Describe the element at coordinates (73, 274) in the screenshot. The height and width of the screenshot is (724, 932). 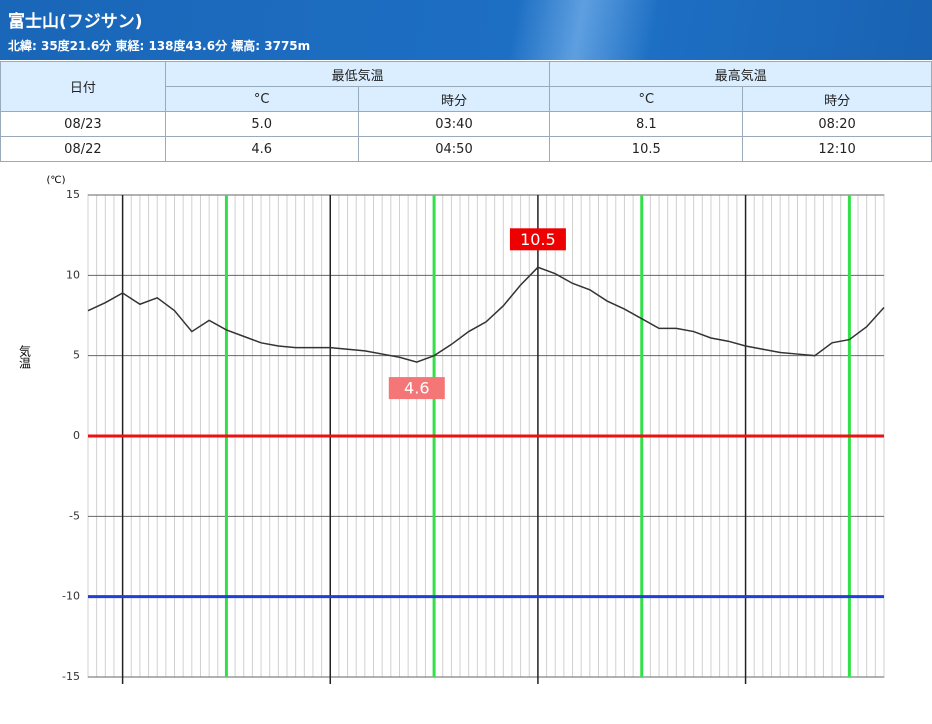
I see `y-tick-label: 10` at that location.